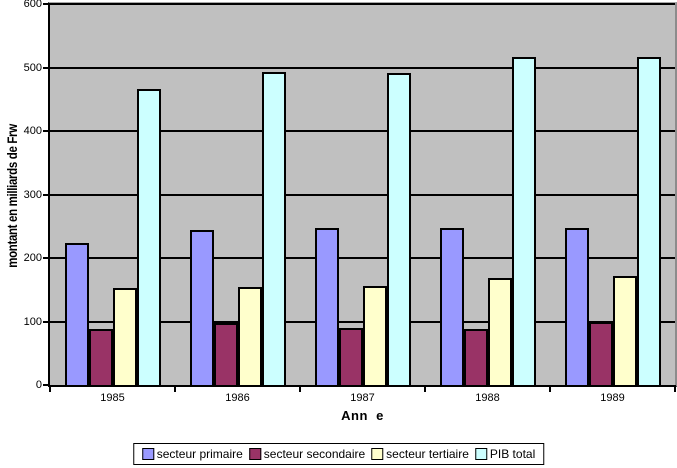 This screenshot has height=468, width=677. What do you see at coordinates (350, 356) in the screenshot?
I see `bar-secteur-secondaire-1987` at bounding box center [350, 356].